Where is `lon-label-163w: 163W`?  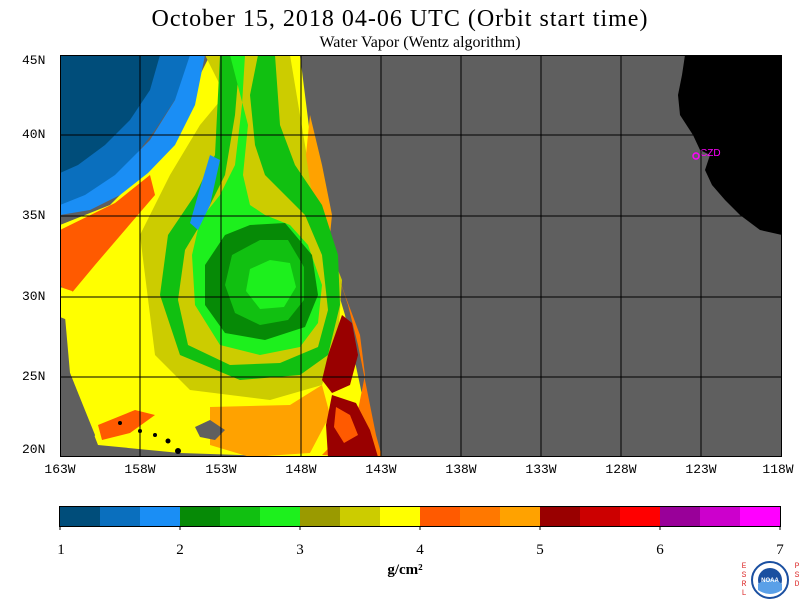 lon-label-163w: 163W is located at coordinates (60, 469).